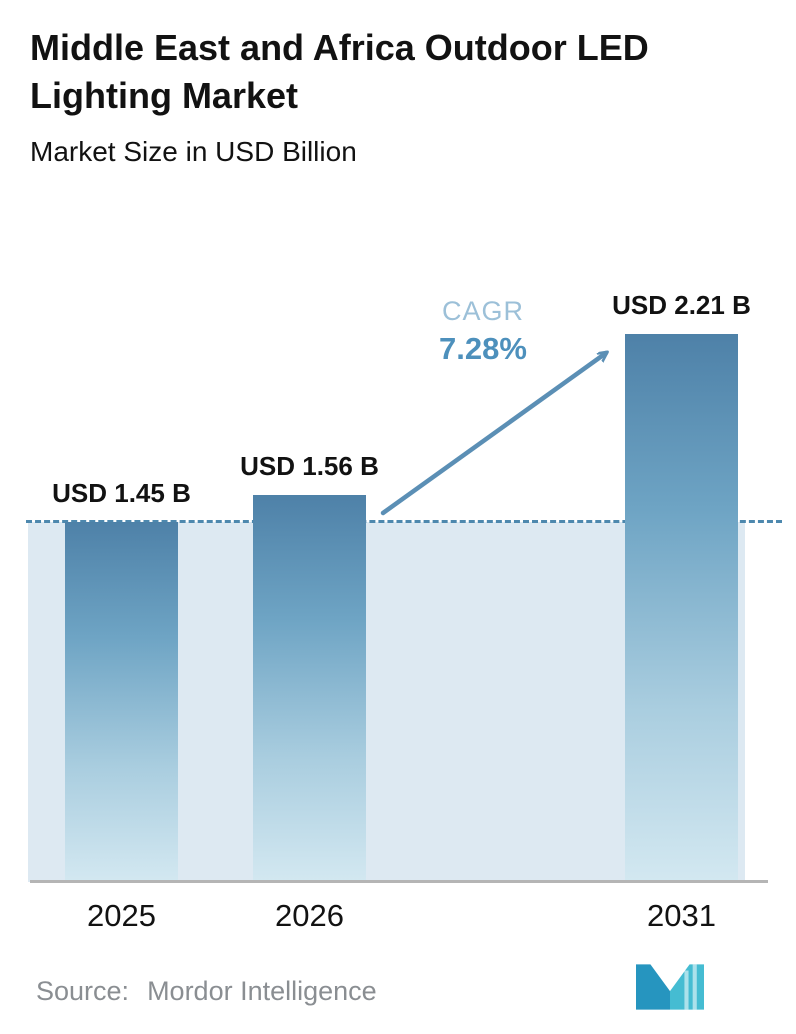 The image size is (796, 1034). I want to click on bar-value-label-2026: USD 1.56 B, so click(309, 466).